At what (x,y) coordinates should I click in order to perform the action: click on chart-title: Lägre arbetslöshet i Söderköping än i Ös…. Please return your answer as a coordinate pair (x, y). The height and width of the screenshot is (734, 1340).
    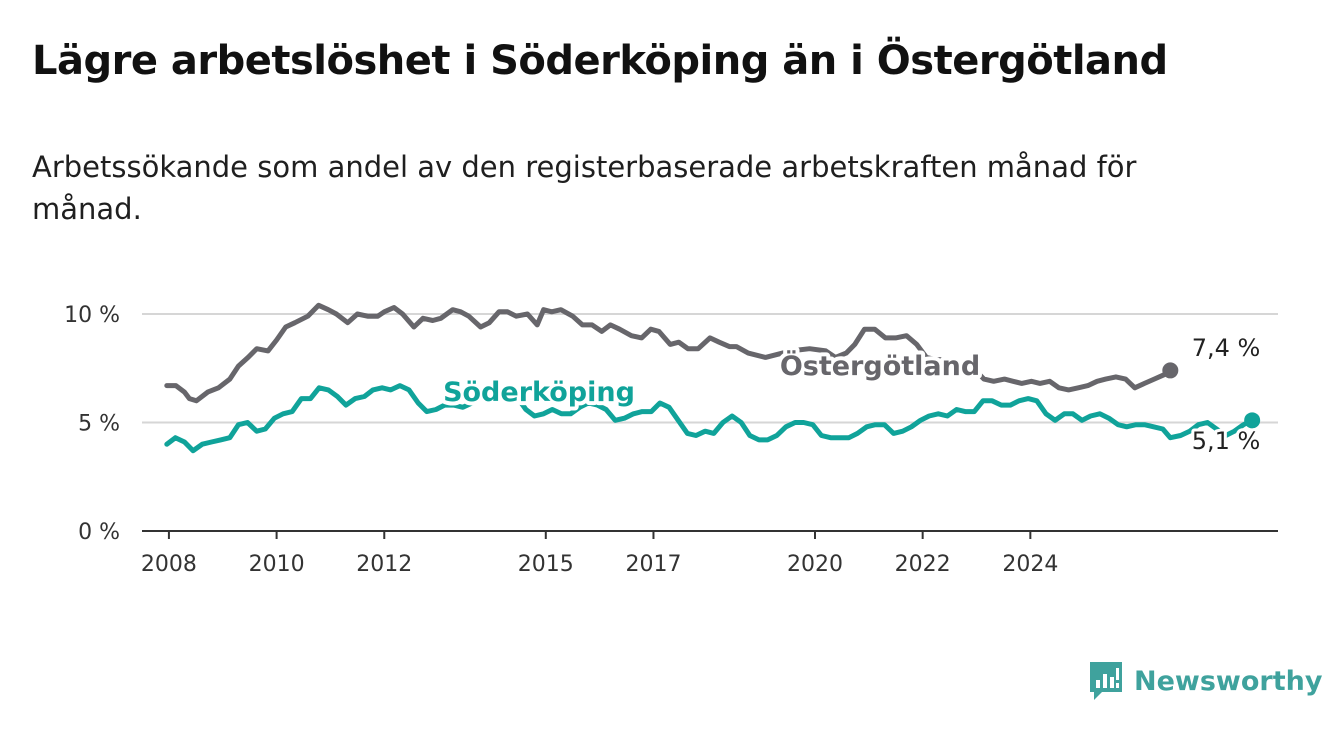
    Looking at the image, I should click on (600, 61).